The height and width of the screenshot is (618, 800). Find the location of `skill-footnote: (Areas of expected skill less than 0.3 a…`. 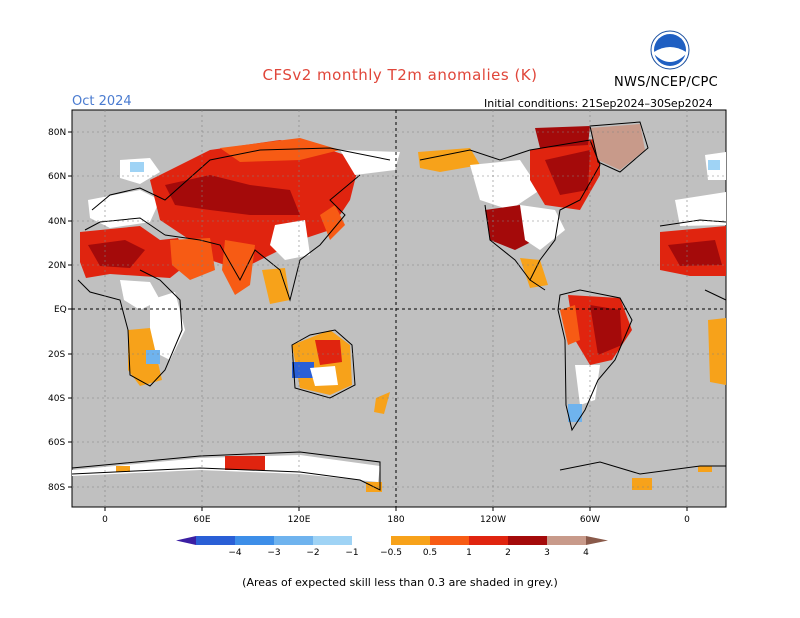

skill-footnote: (Areas of expected skill less than 0.3 a… is located at coordinates (400, 582).